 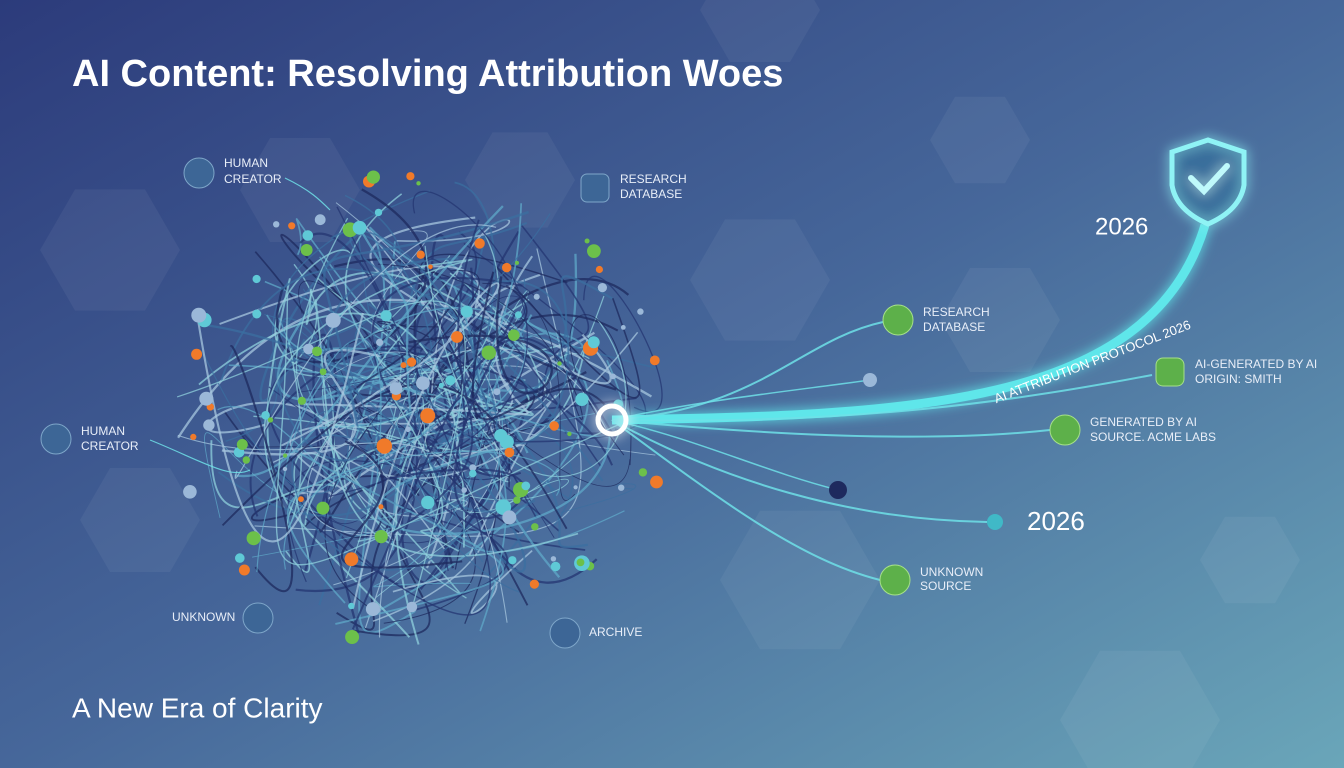 I want to click on timeline-dot, so click(x=995, y=522).